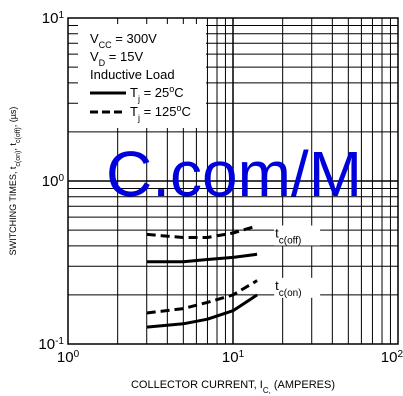  What do you see at coordinates (288, 236) in the screenshot?
I see `curve-label: tc(off)` at bounding box center [288, 236].